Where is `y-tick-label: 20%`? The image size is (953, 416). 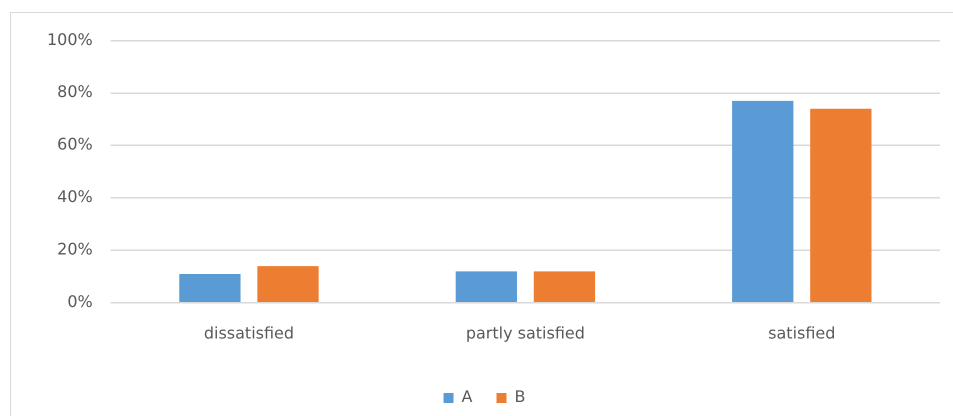 y-tick-label: 20% is located at coordinates (75, 249).